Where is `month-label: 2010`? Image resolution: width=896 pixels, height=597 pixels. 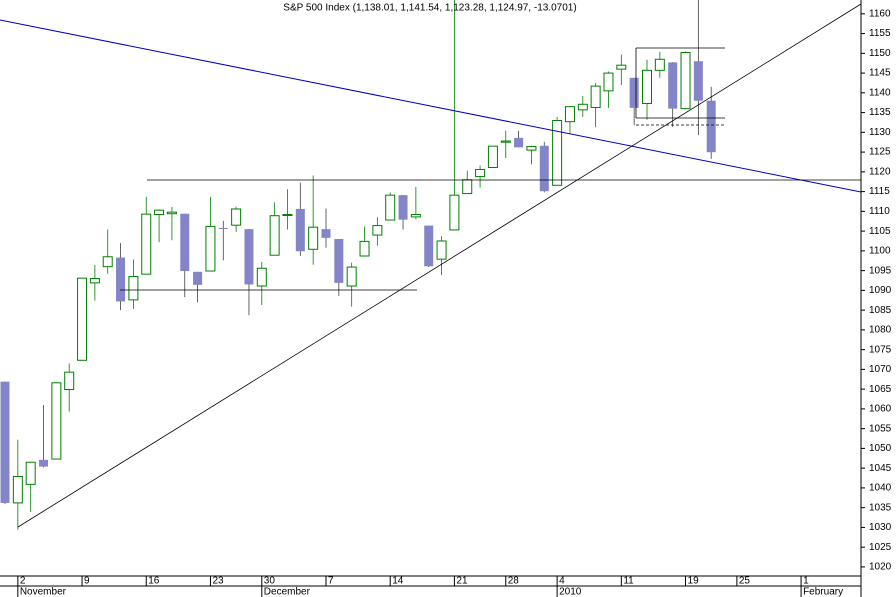 month-label: 2010 is located at coordinates (570, 592).